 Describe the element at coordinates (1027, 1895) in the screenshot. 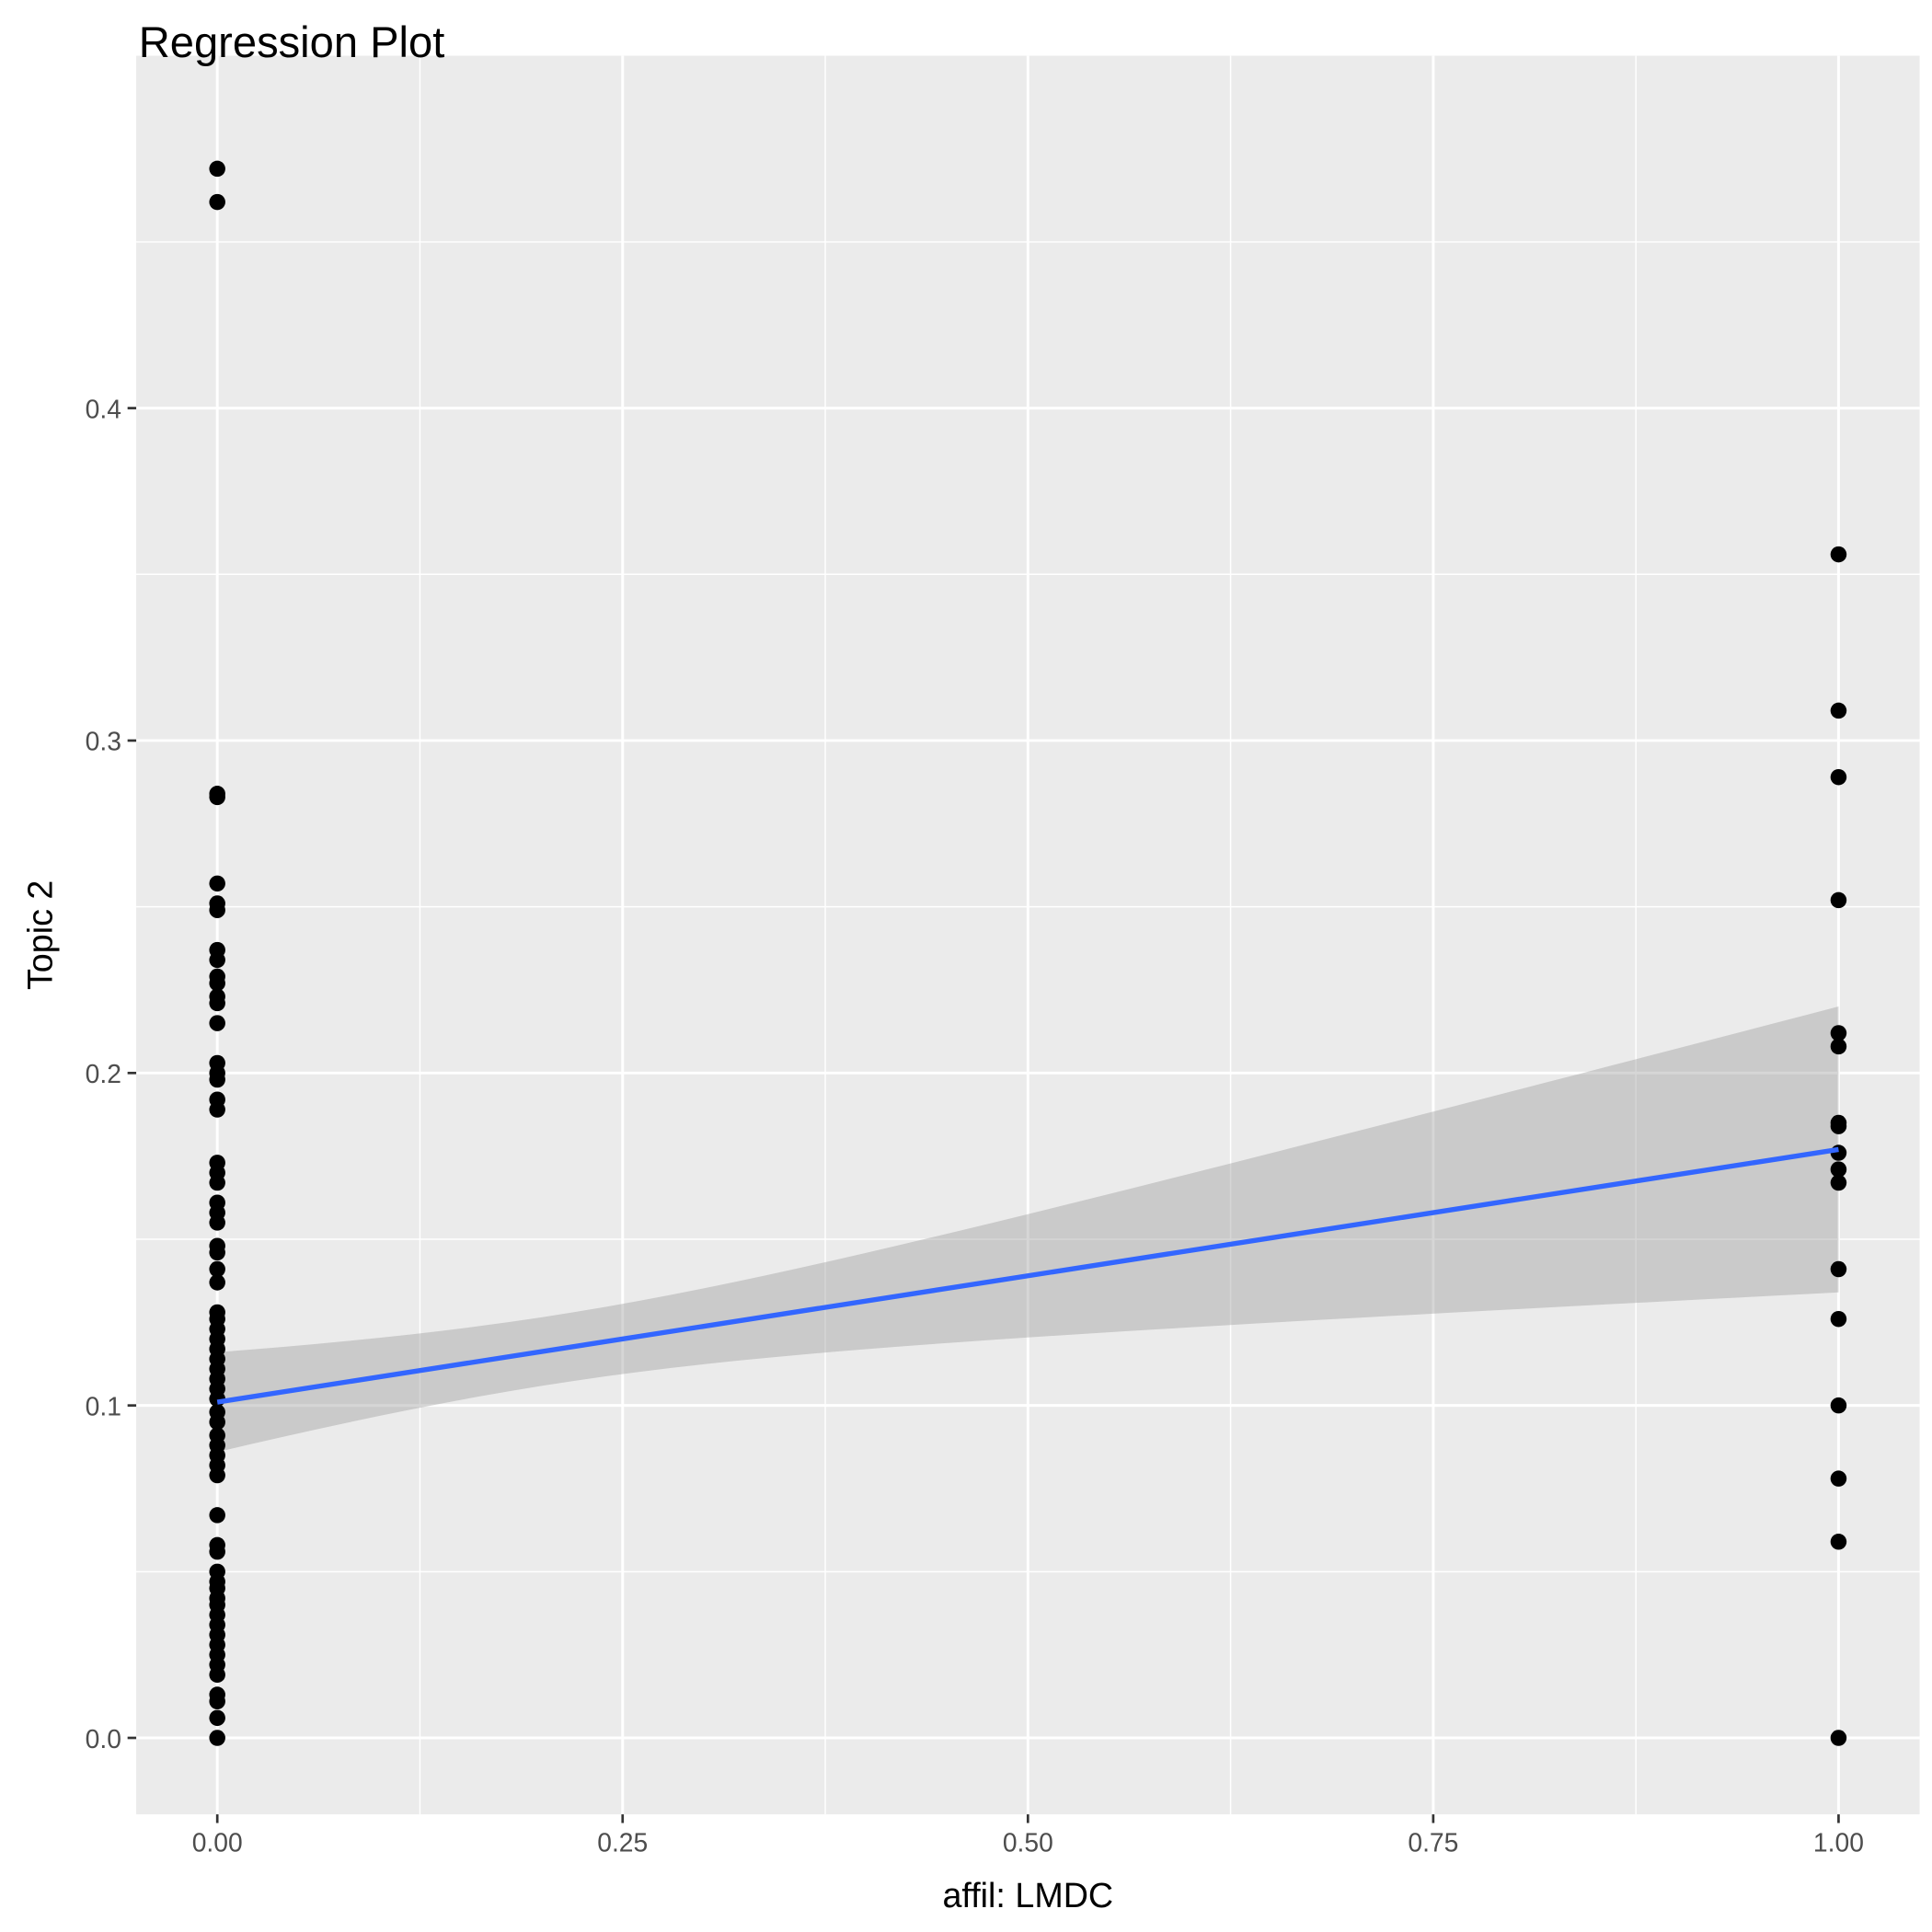

I see `x-axis-title: affil: LMDC` at that location.